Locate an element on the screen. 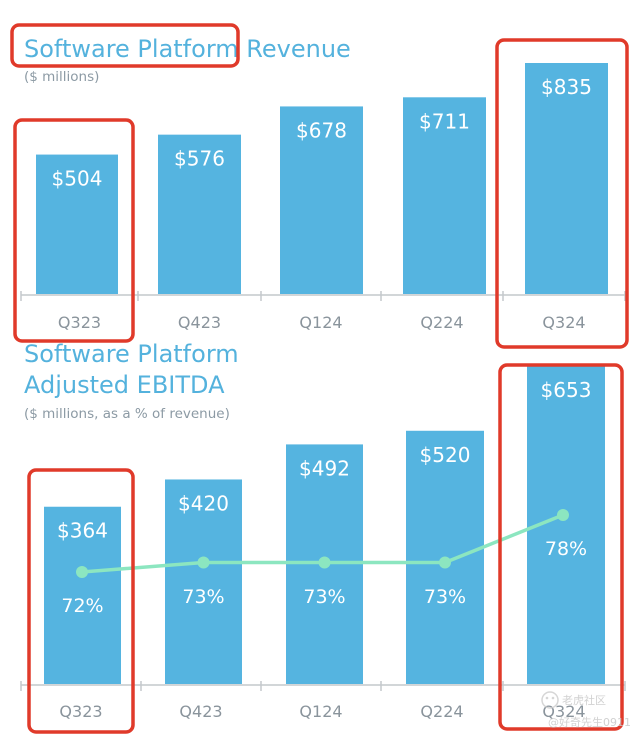 Image resolution: width=640 pixels, height=738 pixels. chart1-q324-highlight-box is located at coordinates (562, 193).